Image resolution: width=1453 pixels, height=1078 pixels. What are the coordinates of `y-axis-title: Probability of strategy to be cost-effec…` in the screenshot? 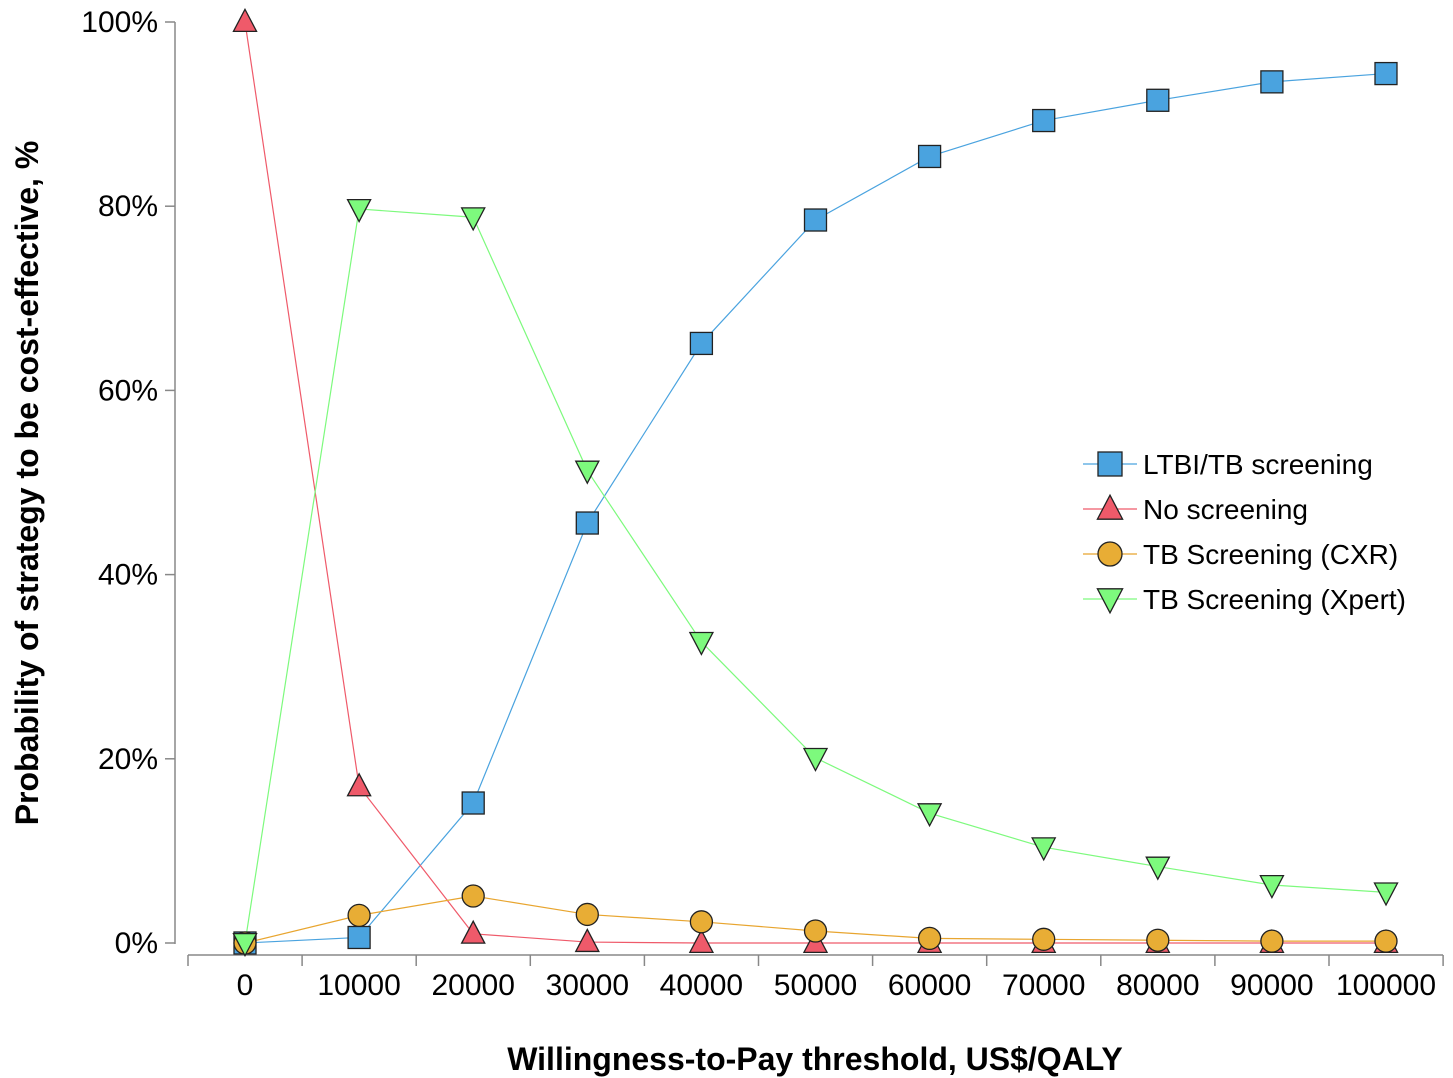 It's located at (27, 483).